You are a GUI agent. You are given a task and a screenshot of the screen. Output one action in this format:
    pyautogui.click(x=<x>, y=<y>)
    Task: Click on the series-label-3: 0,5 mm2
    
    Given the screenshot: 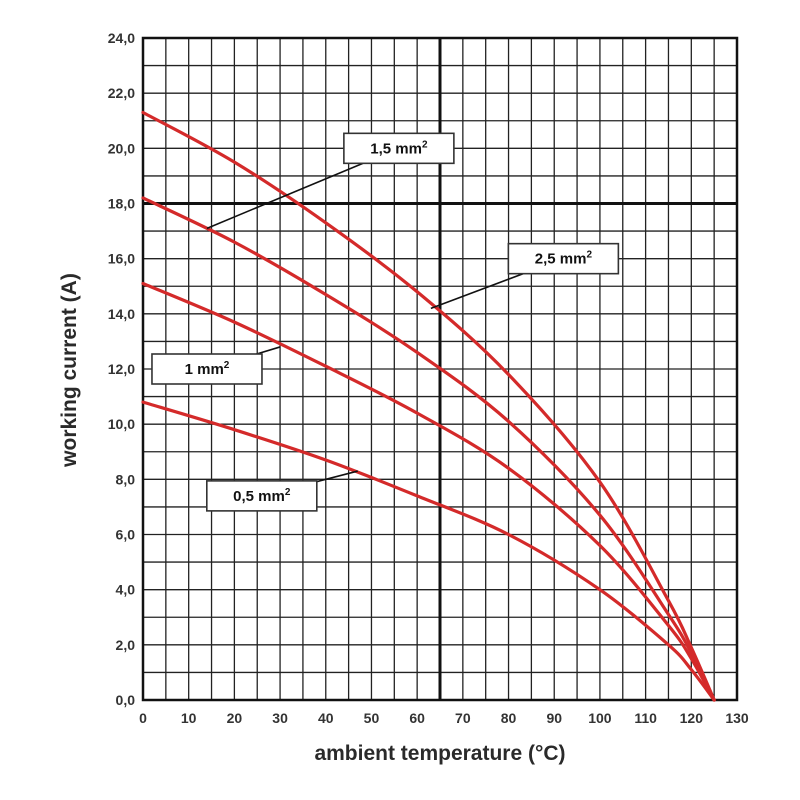 What is the action you would take?
    pyautogui.click(x=282, y=491)
    